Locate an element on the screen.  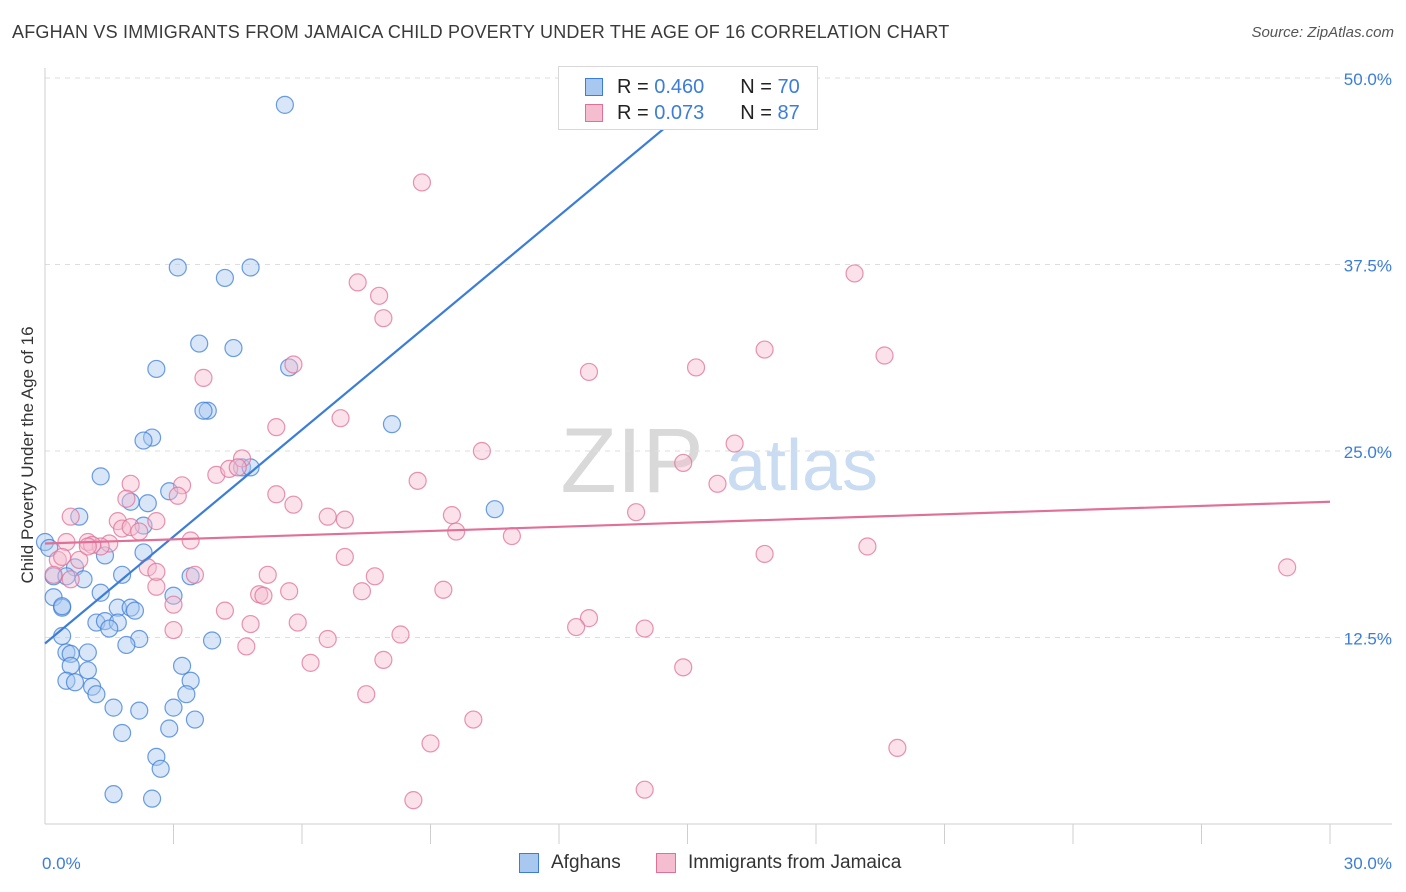
legend-r-value-afghans: 0.460 is located at coordinates (679, 86).